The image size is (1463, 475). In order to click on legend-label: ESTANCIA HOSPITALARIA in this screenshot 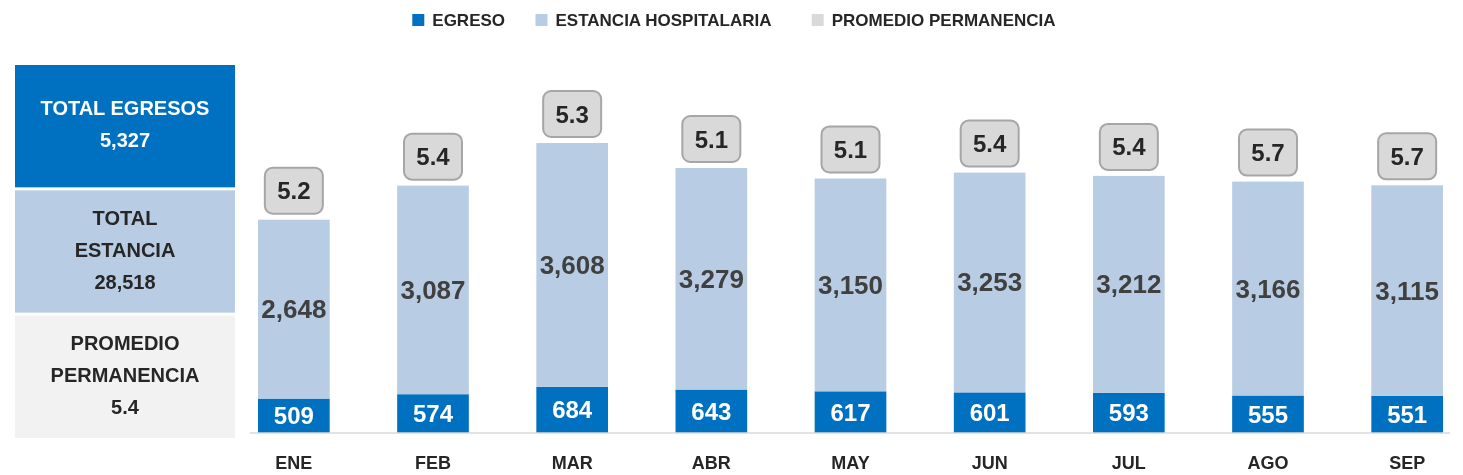, I will do `click(663, 20)`.